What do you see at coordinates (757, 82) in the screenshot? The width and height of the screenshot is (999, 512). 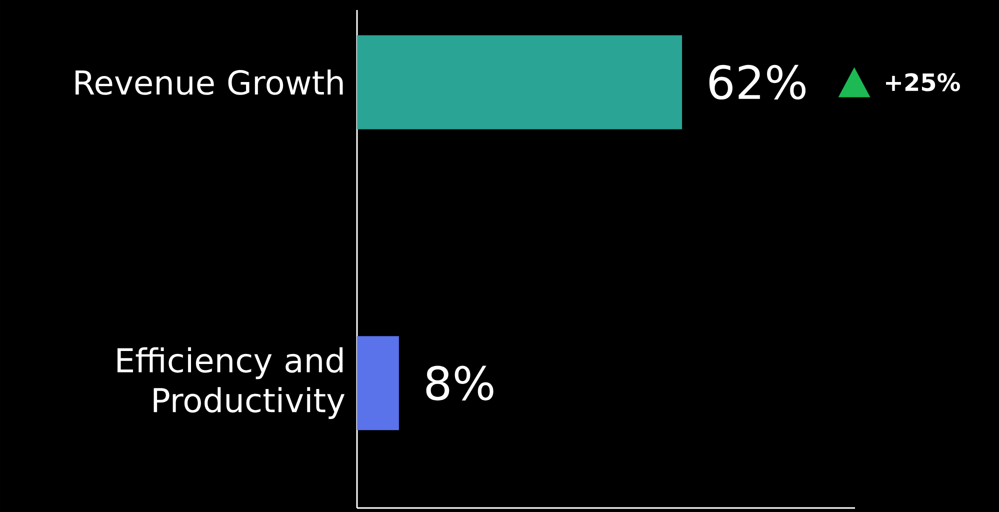 I see `data-label: 62%` at bounding box center [757, 82].